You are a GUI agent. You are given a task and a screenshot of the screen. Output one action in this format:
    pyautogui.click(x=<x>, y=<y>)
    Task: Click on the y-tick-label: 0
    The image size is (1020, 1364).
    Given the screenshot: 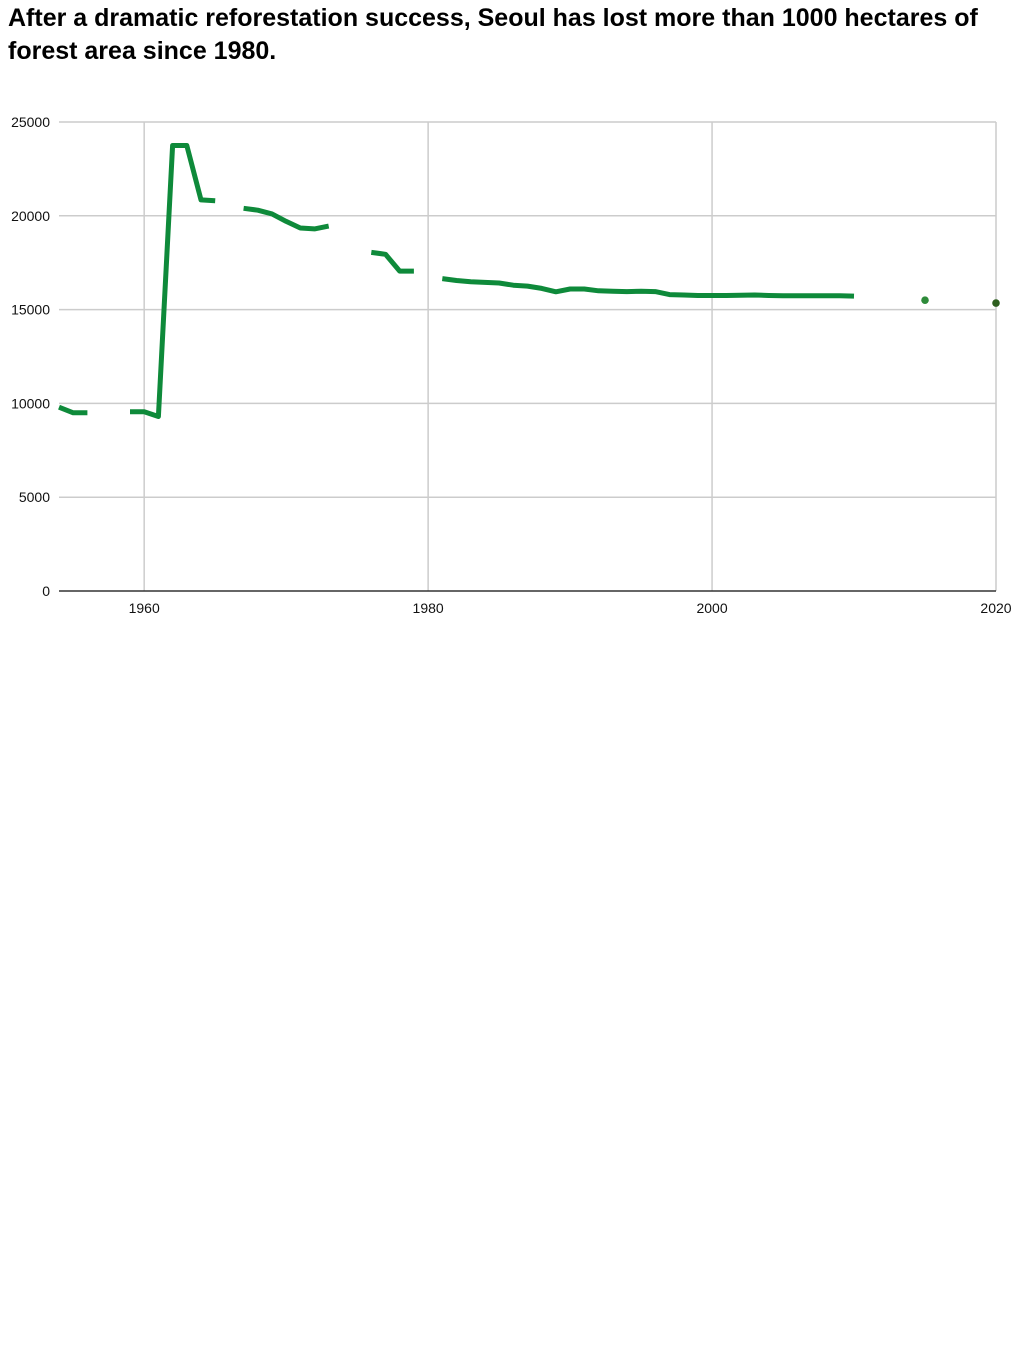 What is the action you would take?
    pyautogui.click(x=46, y=591)
    